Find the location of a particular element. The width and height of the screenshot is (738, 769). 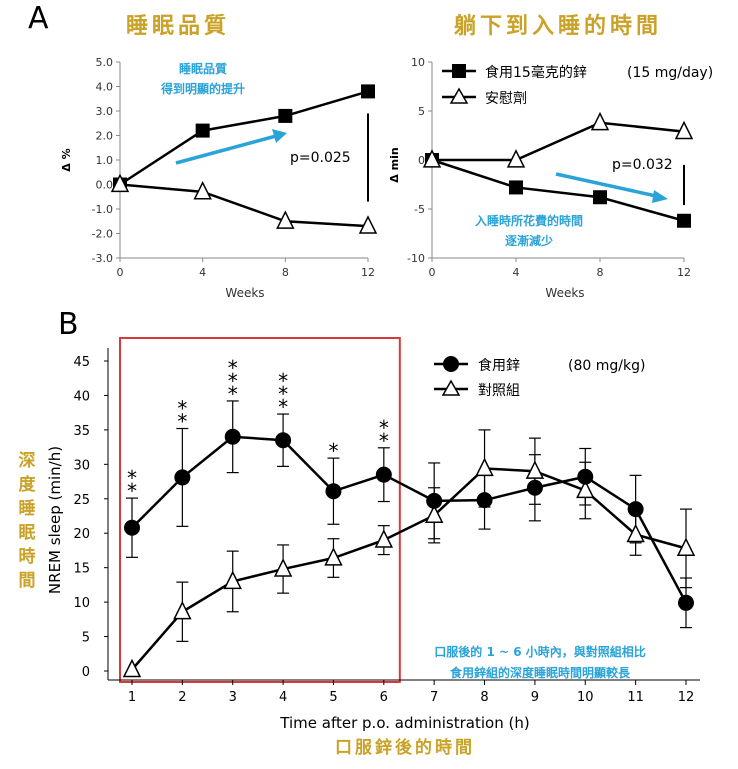

panel-b-letter: B is located at coordinates (68, 324).